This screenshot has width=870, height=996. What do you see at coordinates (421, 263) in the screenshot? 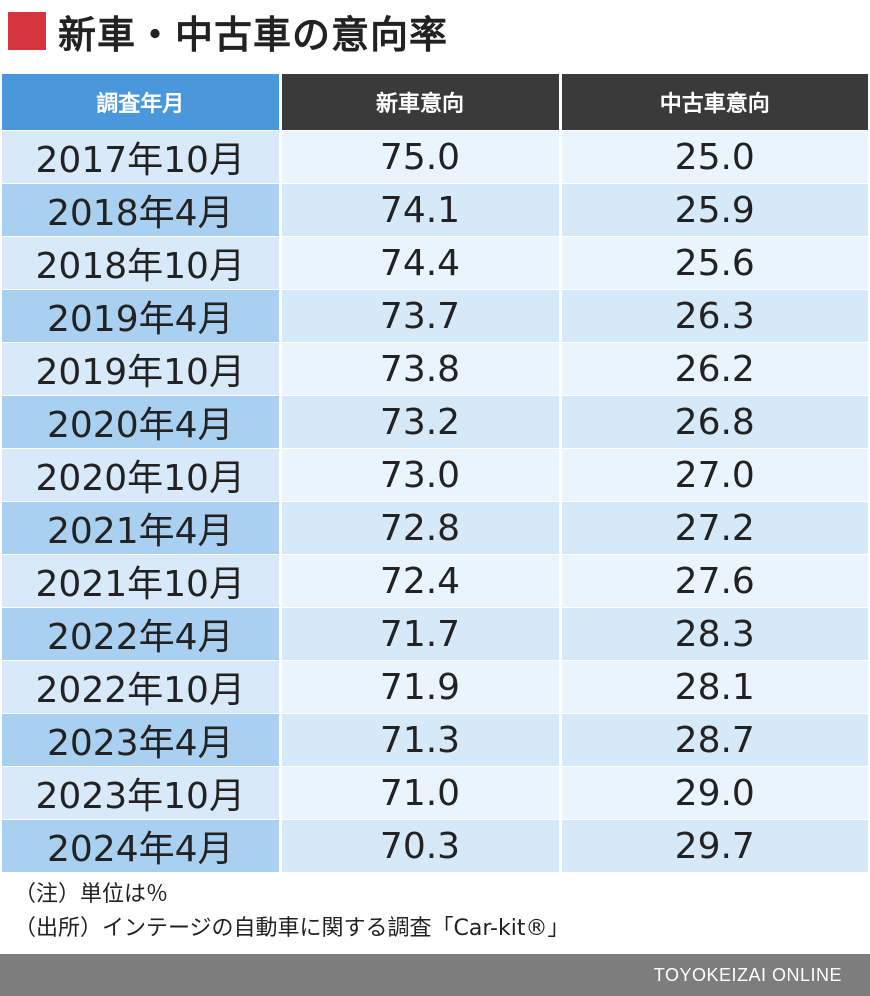
I see `cell-new-car: 74.4` at bounding box center [421, 263].